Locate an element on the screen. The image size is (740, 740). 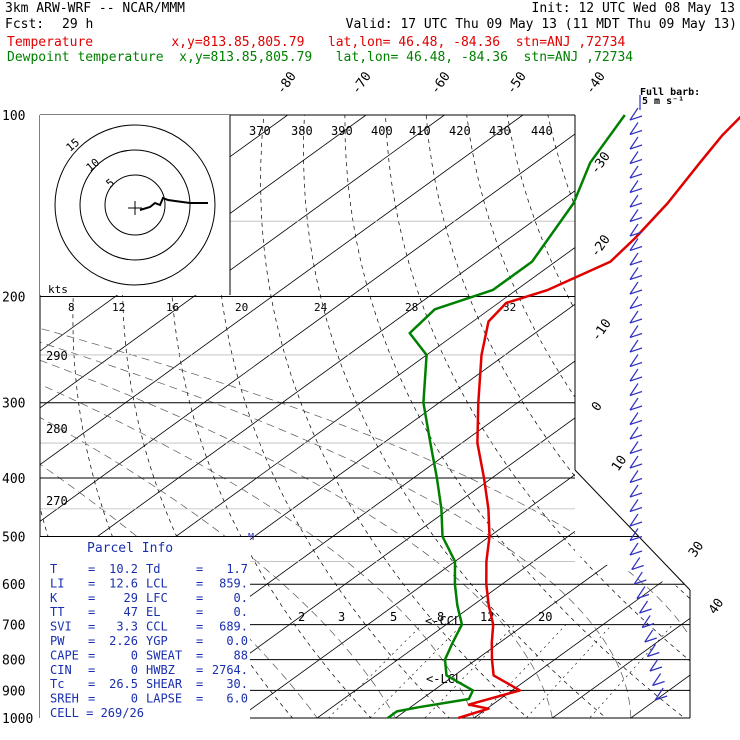
pressure-label: 300 is located at coordinates (13, 404).